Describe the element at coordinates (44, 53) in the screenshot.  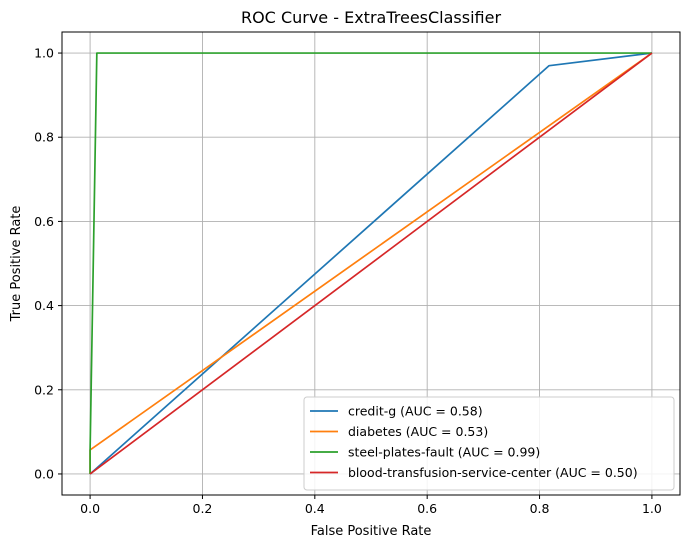
I see `y-tick-label: 1.0` at that location.